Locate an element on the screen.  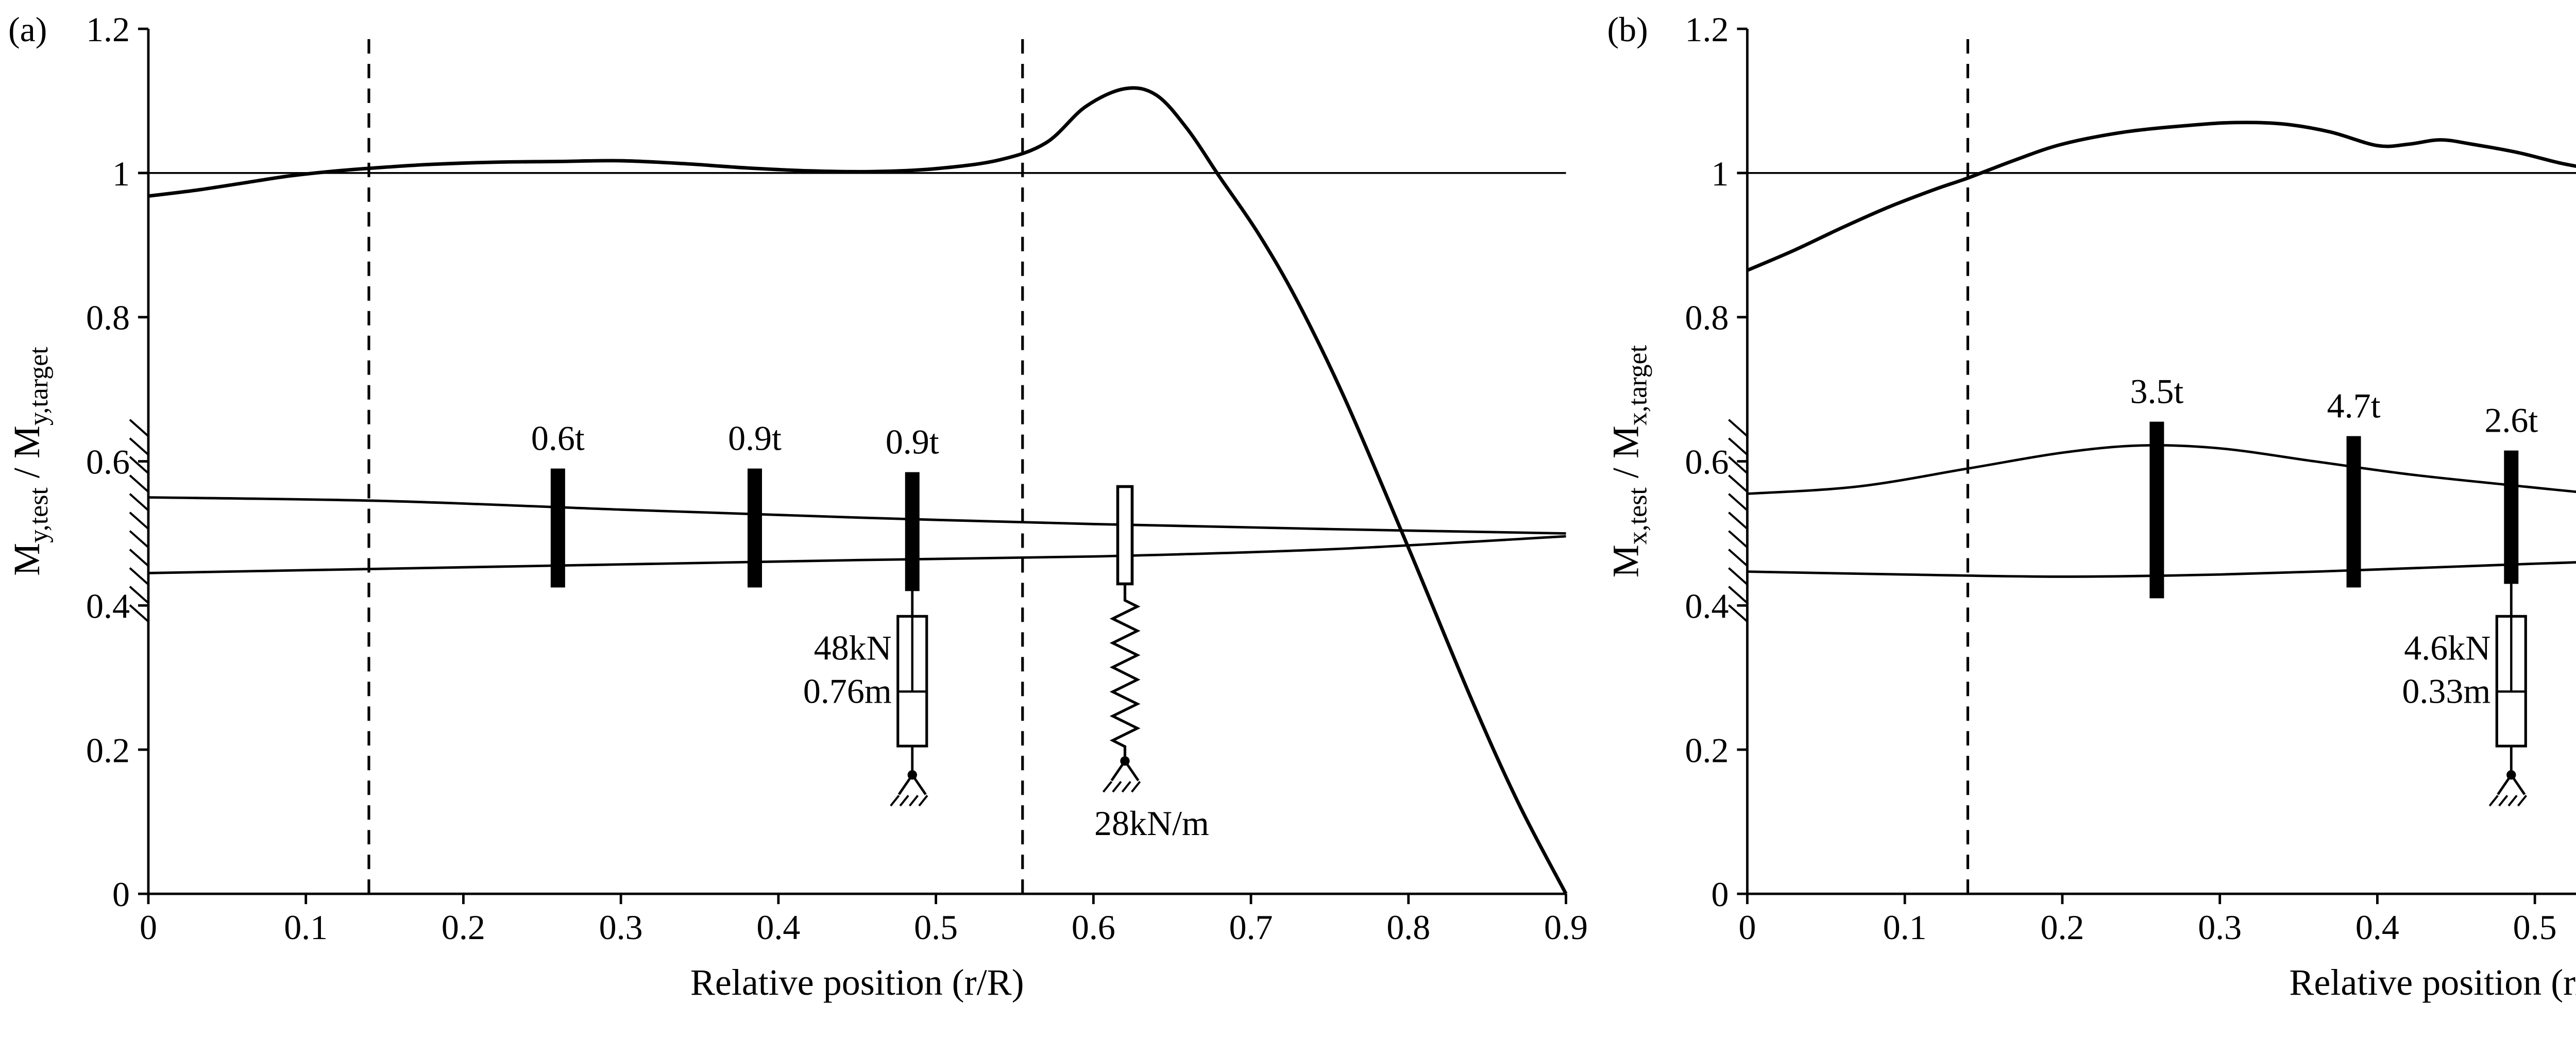
panel-label: (a) is located at coordinates (27, 30).